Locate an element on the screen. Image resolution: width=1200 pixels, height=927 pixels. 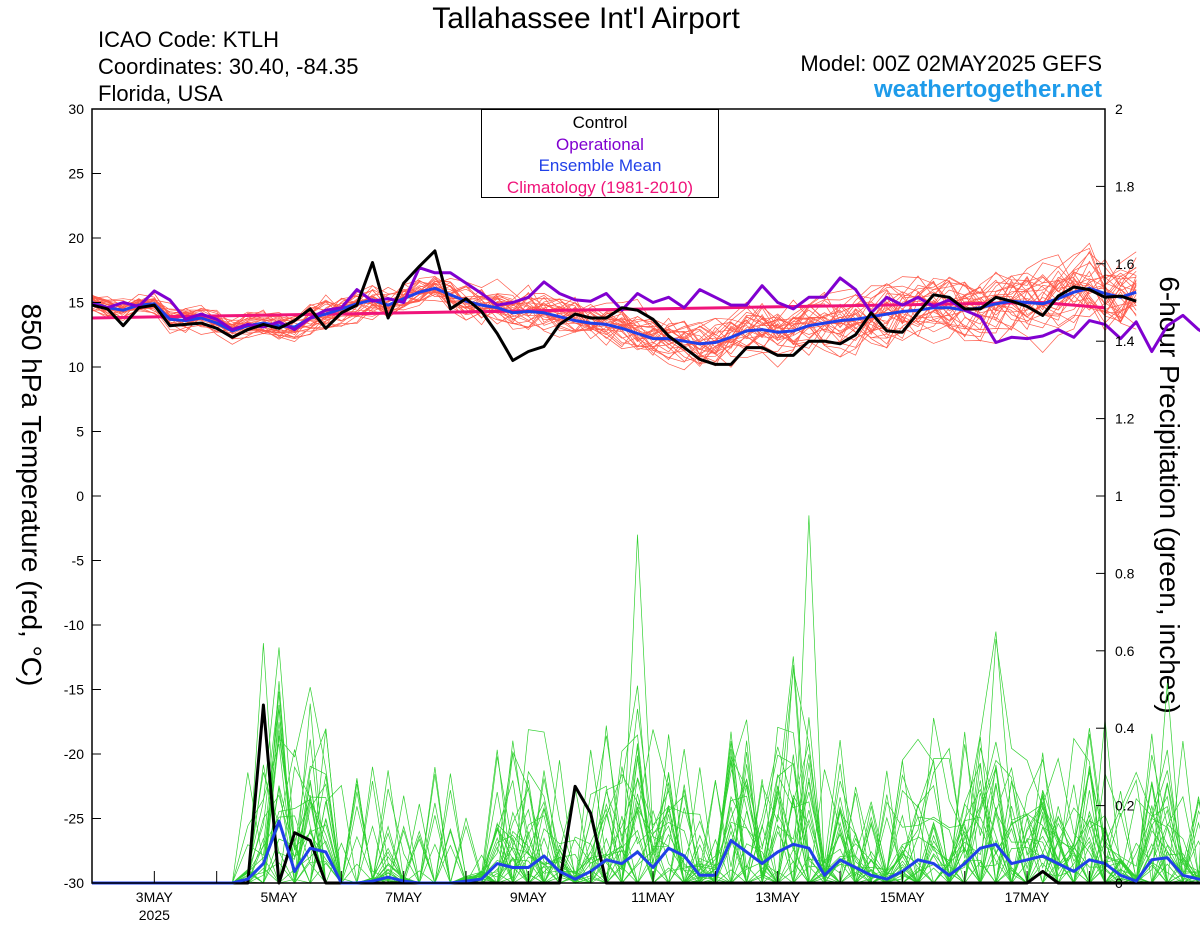
left-tick-label: -5 is located at coordinates (78, 561).